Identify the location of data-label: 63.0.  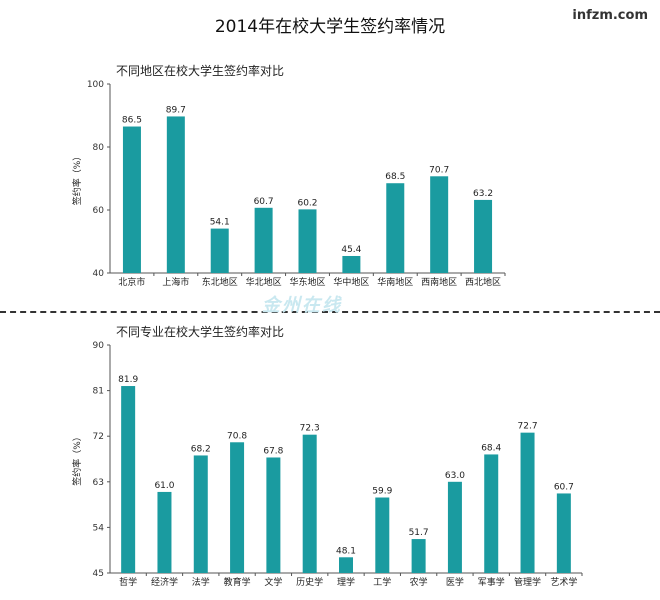
(455, 476).